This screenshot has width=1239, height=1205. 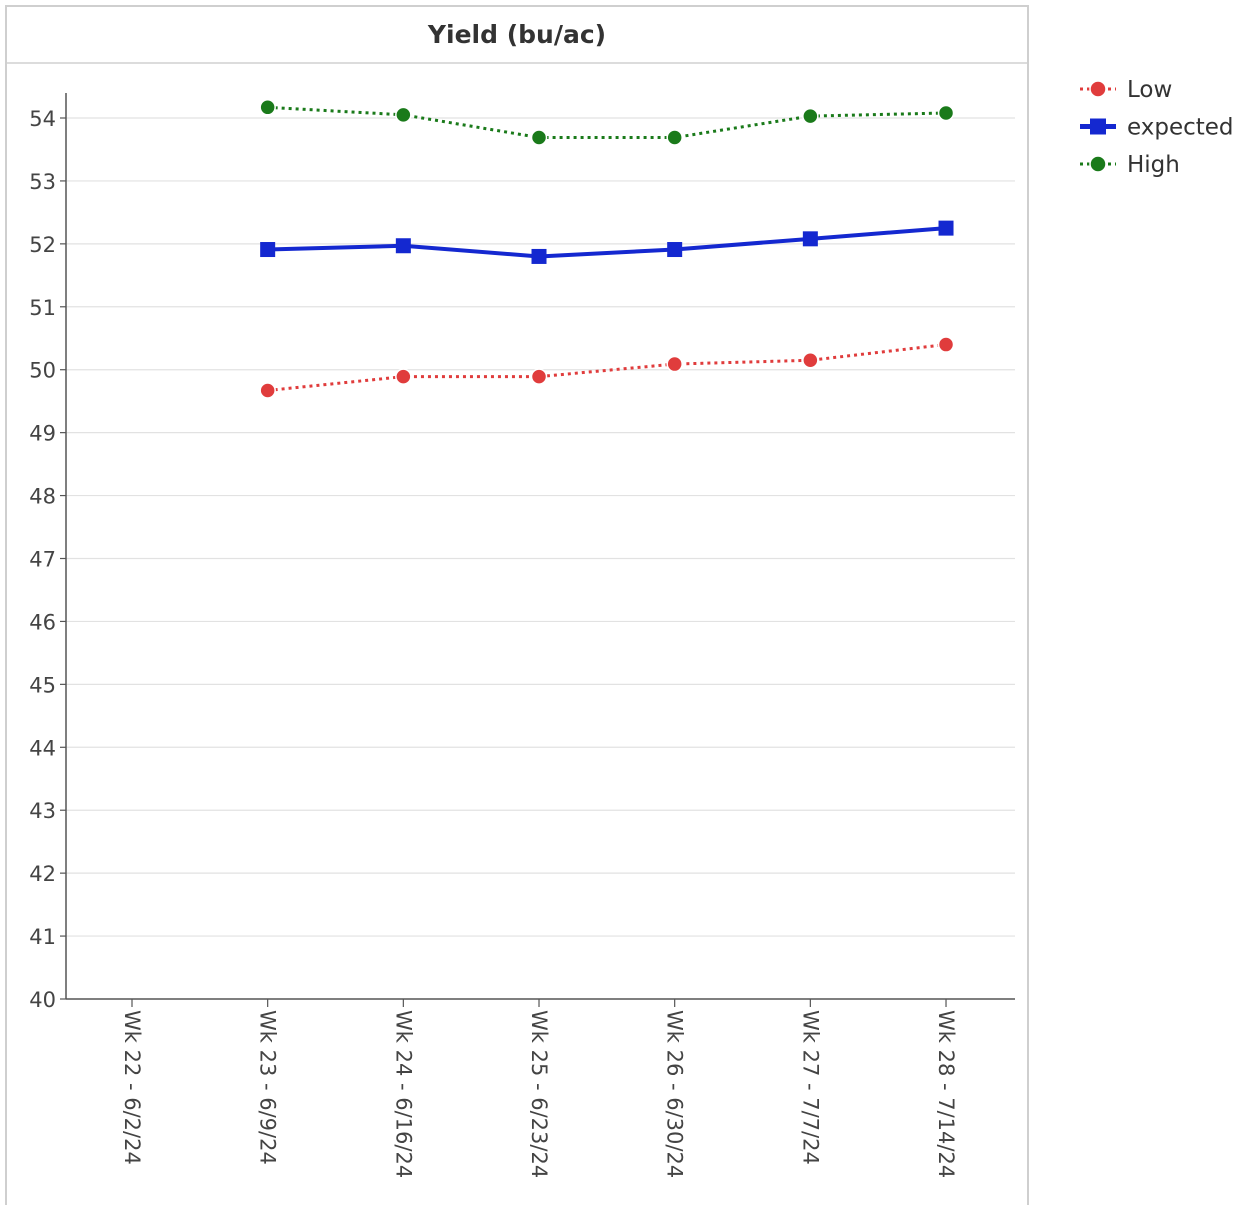 I want to click on x-tick-label: Wk 26 - 6/30/24, so click(x=675, y=1094).